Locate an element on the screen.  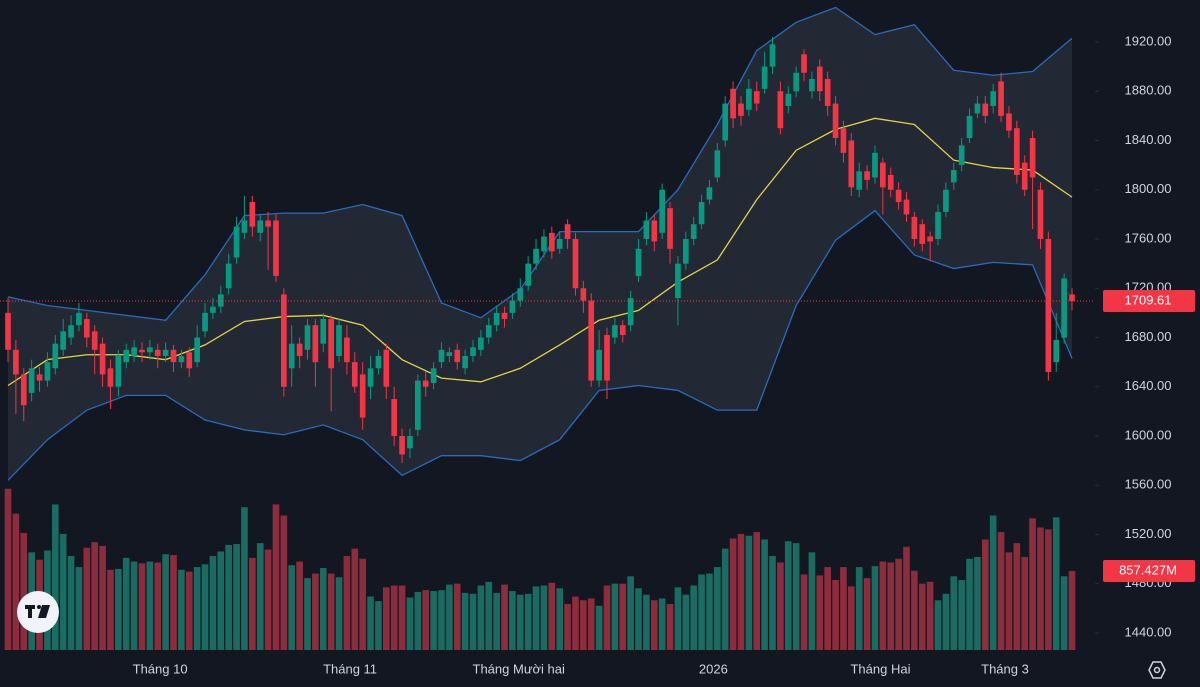
tv-logo is located at coordinates (38, 612).